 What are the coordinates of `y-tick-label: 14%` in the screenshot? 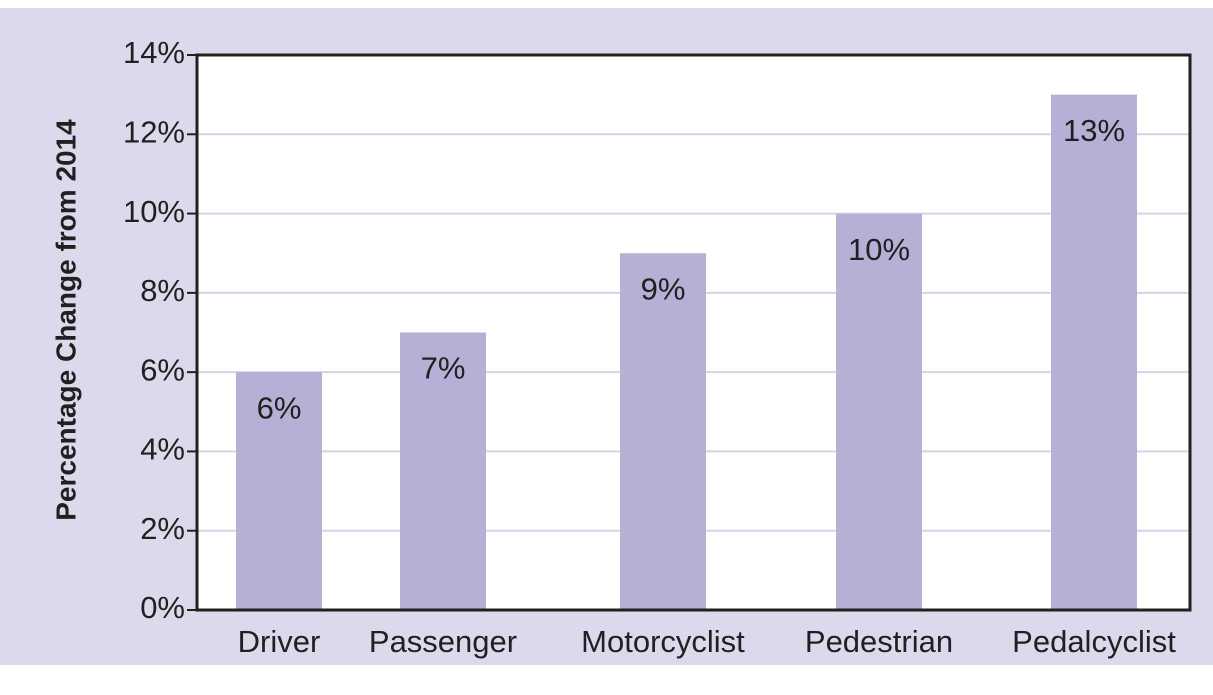 It's located at (154, 52).